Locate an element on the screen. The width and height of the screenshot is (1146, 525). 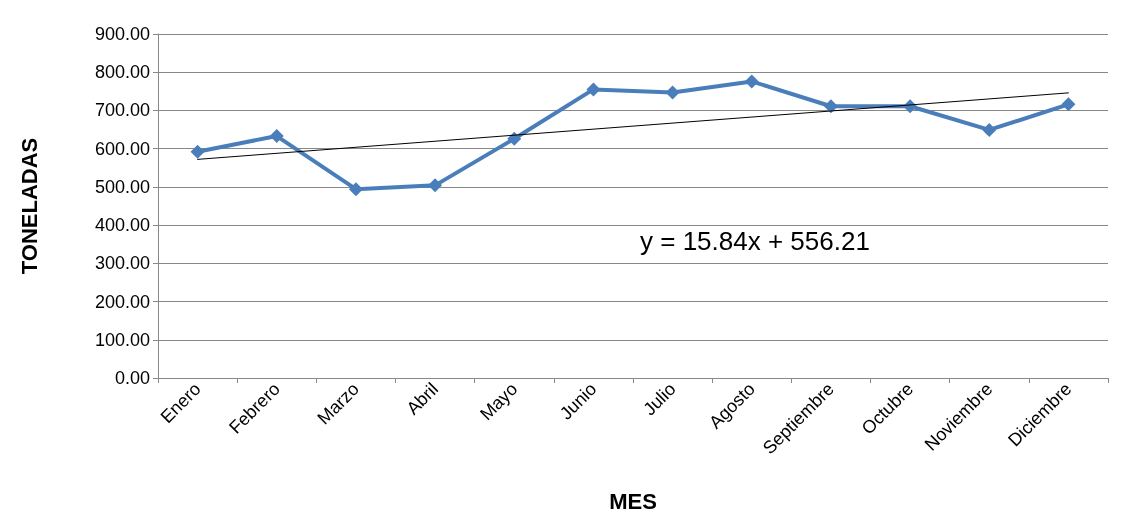
y-tick-label: 400.00 is located at coordinates (122, 225).